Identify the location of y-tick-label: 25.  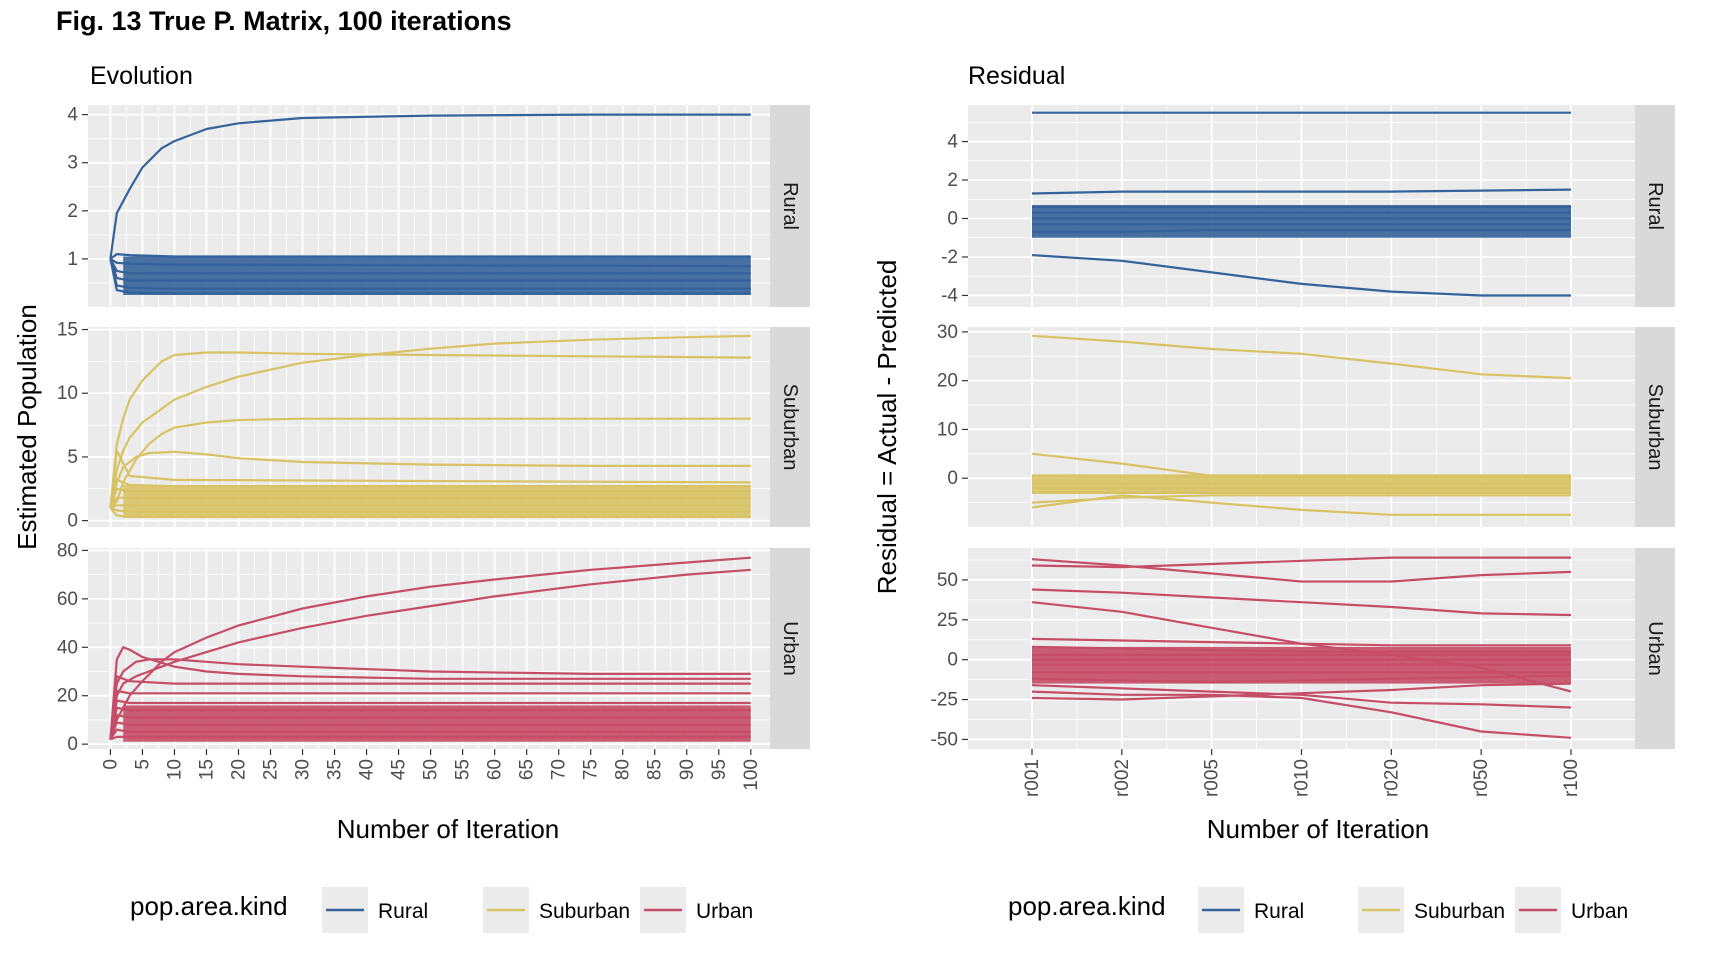
(947, 620).